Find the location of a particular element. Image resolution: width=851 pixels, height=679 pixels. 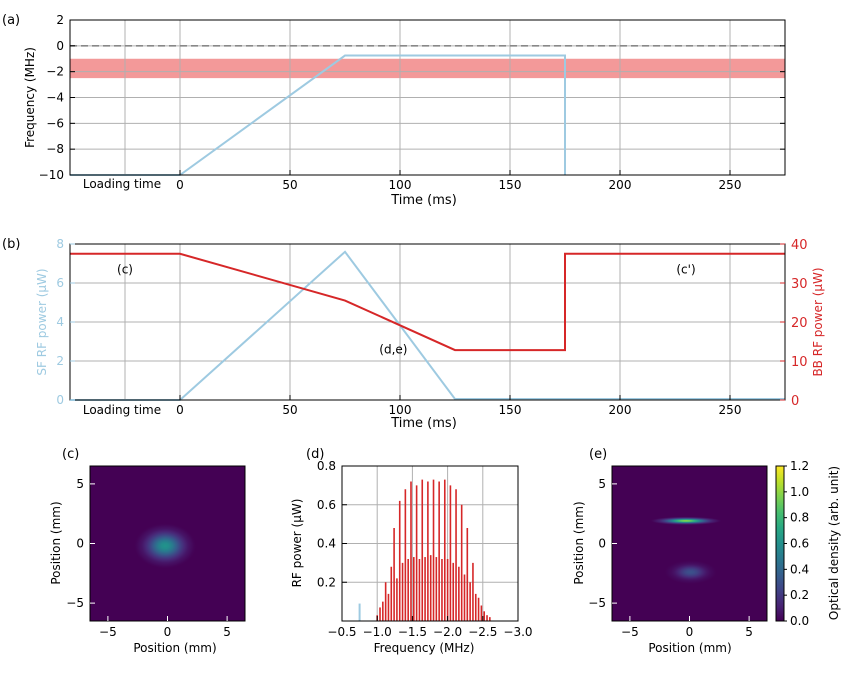

panel-b-xtick-label: 0 is located at coordinates (180, 410).